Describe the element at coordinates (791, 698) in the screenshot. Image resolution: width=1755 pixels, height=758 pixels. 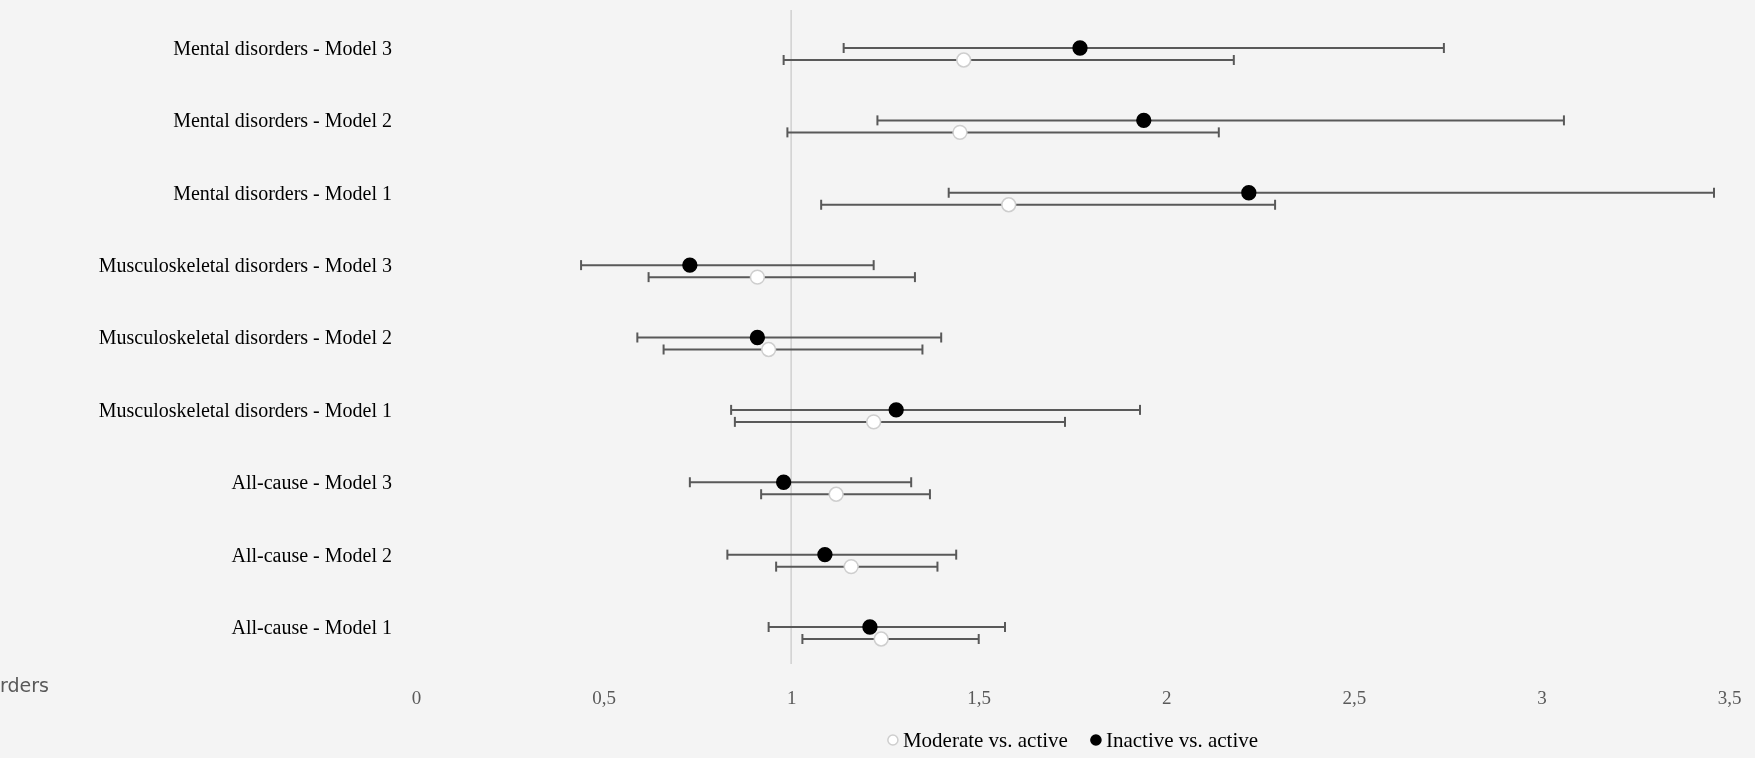
I see `x-tick-label: 1` at that location.